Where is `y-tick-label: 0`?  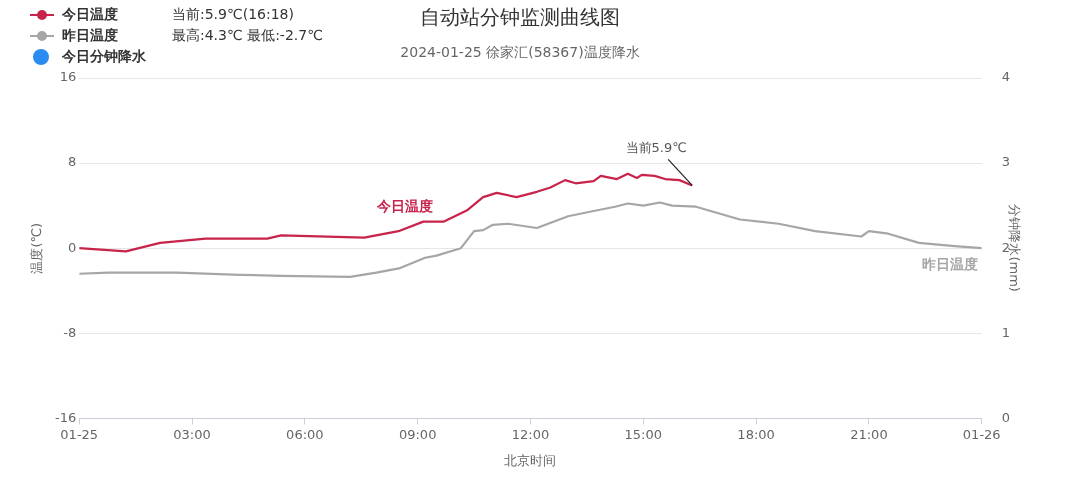
y-tick-label: 0 is located at coordinates (72, 247).